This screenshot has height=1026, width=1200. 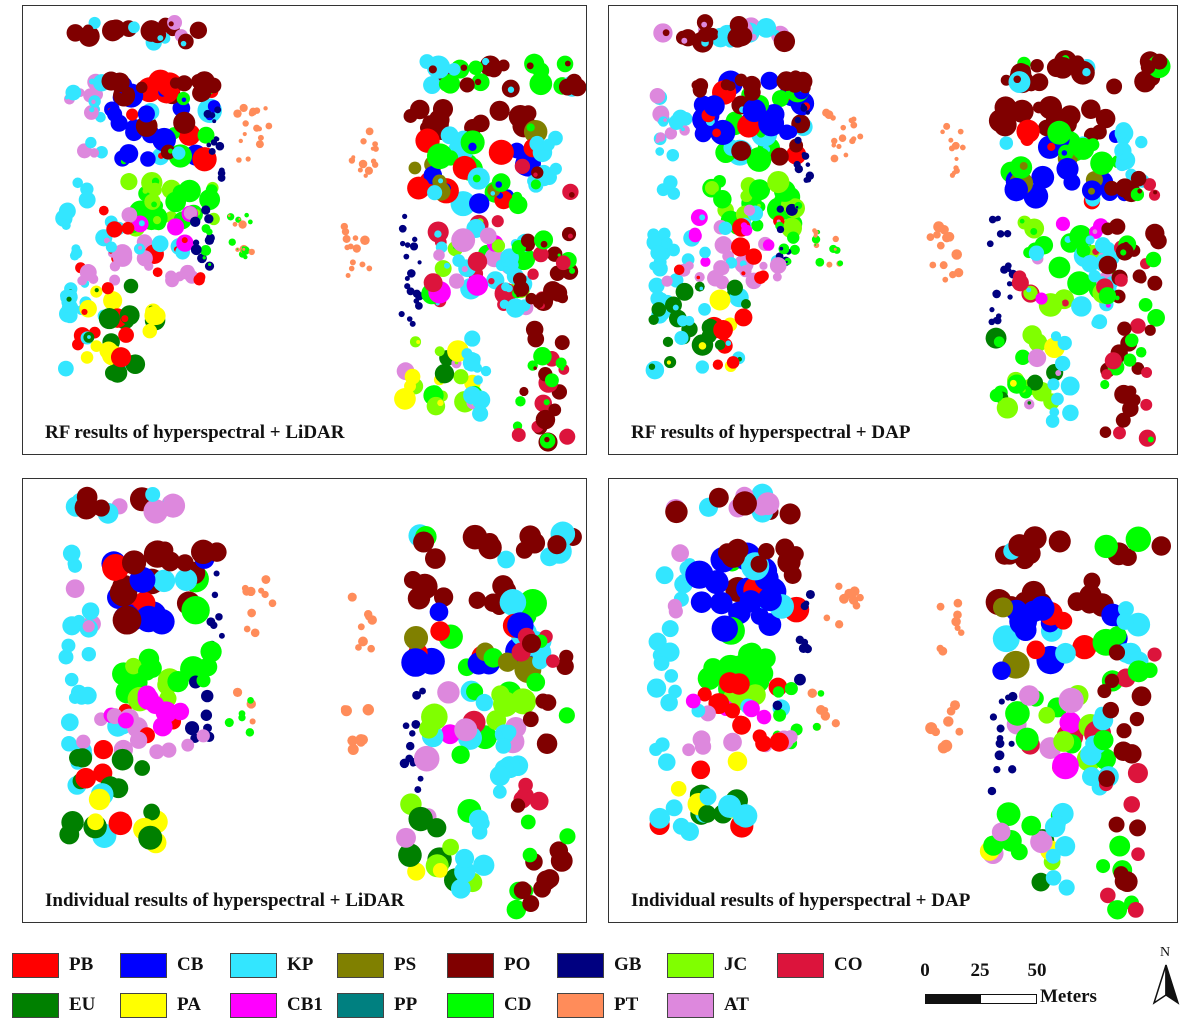 I want to click on legend-item-co: CO, so click(x=820, y=965).